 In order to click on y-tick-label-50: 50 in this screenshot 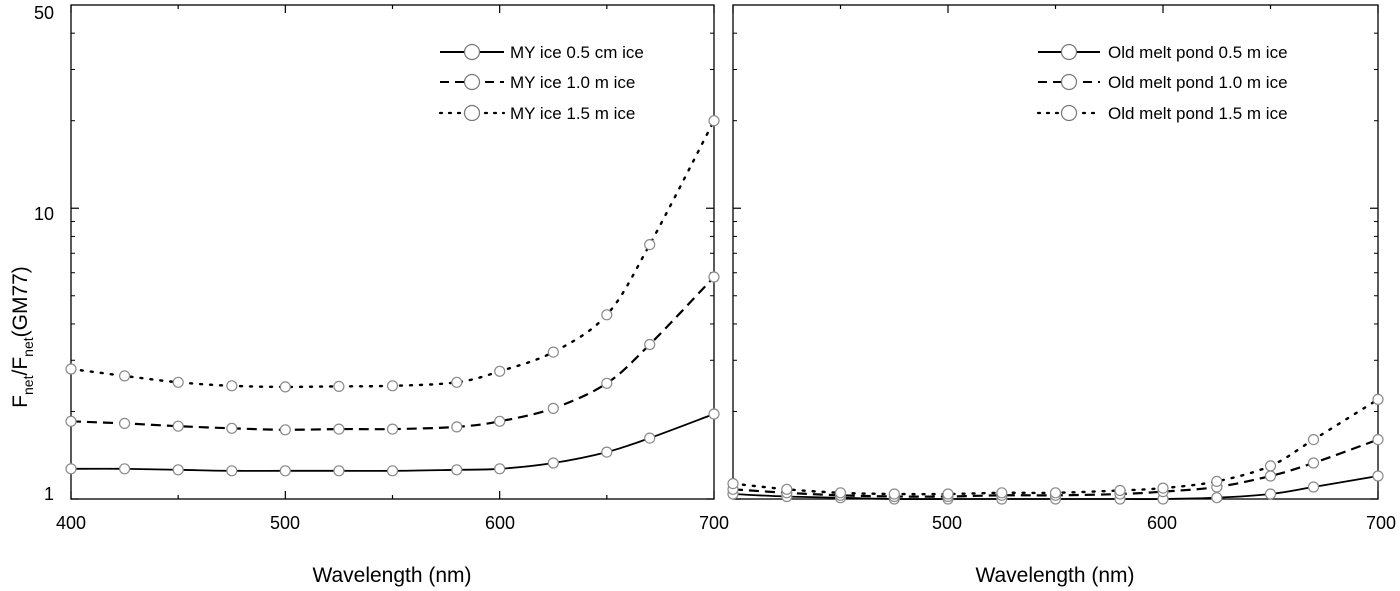, I will do `click(44, 13)`.